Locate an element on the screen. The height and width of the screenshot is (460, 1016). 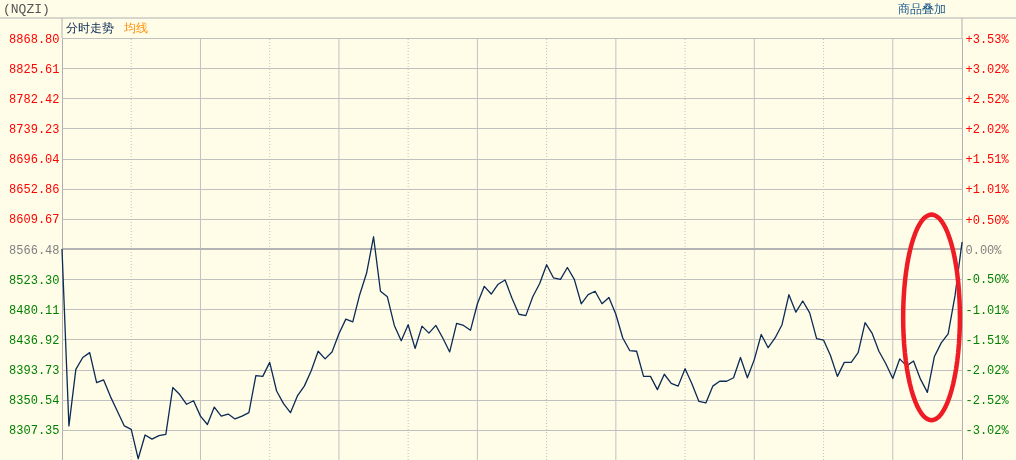
y2-tick-label: +2.02% is located at coordinates (987, 129).